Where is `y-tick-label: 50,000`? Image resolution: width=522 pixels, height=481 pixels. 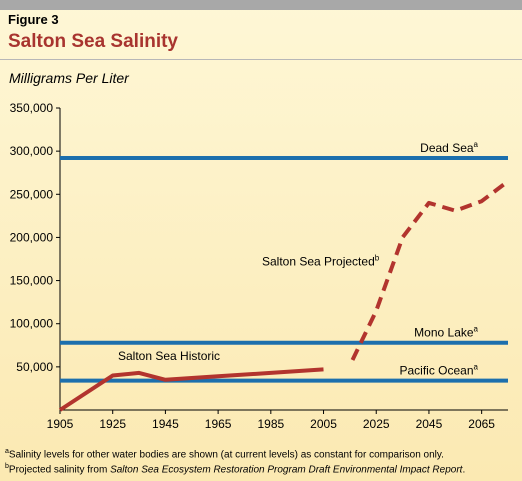
y-tick-label: 50,000 is located at coordinates (34, 367).